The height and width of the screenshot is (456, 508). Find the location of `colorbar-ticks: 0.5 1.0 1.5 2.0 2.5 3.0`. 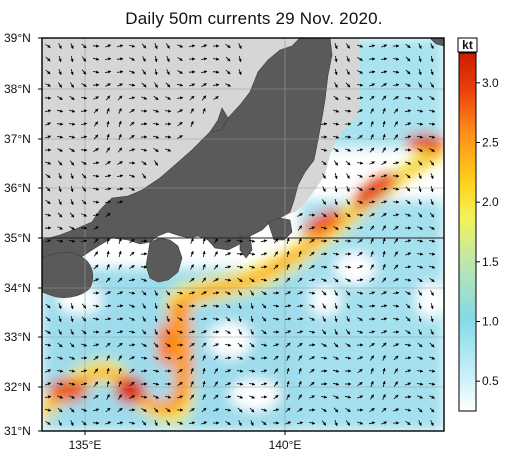

colorbar-ticks: 0.5 1.0 1.5 2.0 2.5 3.0 is located at coordinates (487, 232).